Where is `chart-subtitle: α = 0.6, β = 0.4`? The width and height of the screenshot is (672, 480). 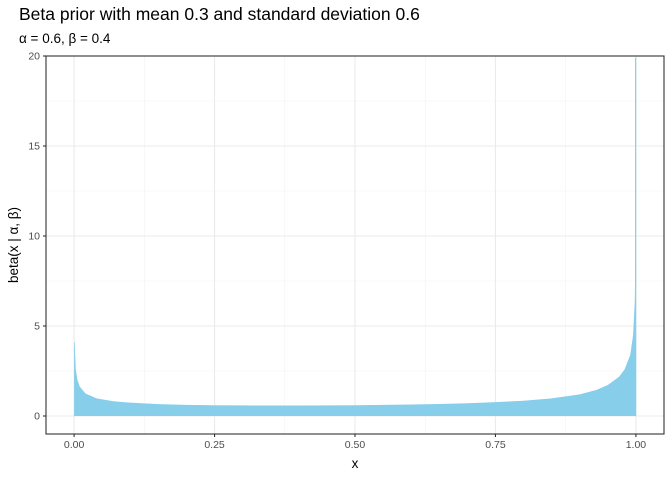 chart-subtitle: α = 0.6, β = 0.4 is located at coordinates (65, 38).